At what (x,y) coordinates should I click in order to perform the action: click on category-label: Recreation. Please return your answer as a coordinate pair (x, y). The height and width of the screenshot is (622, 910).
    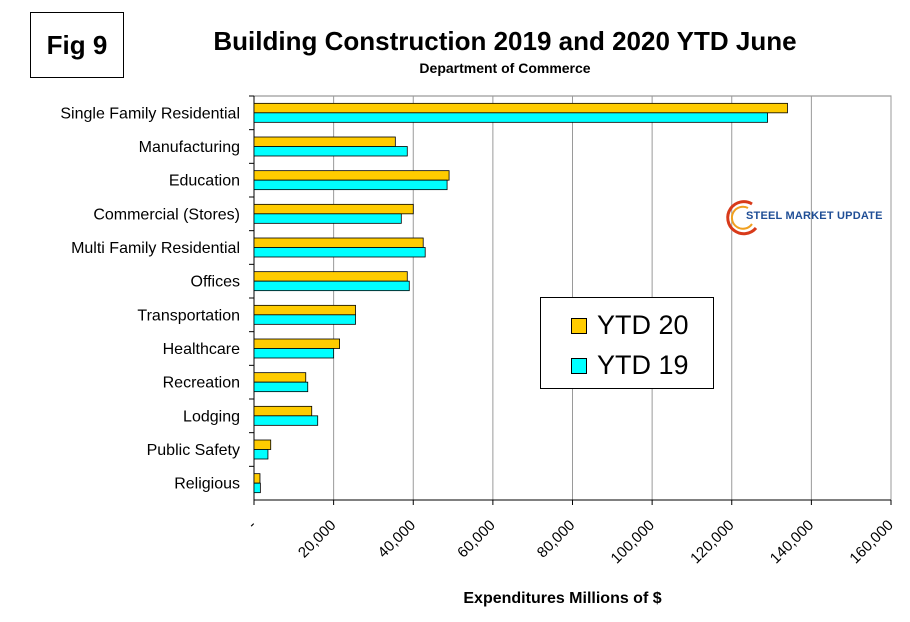
    Looking at the image, I should click on (201, 383).